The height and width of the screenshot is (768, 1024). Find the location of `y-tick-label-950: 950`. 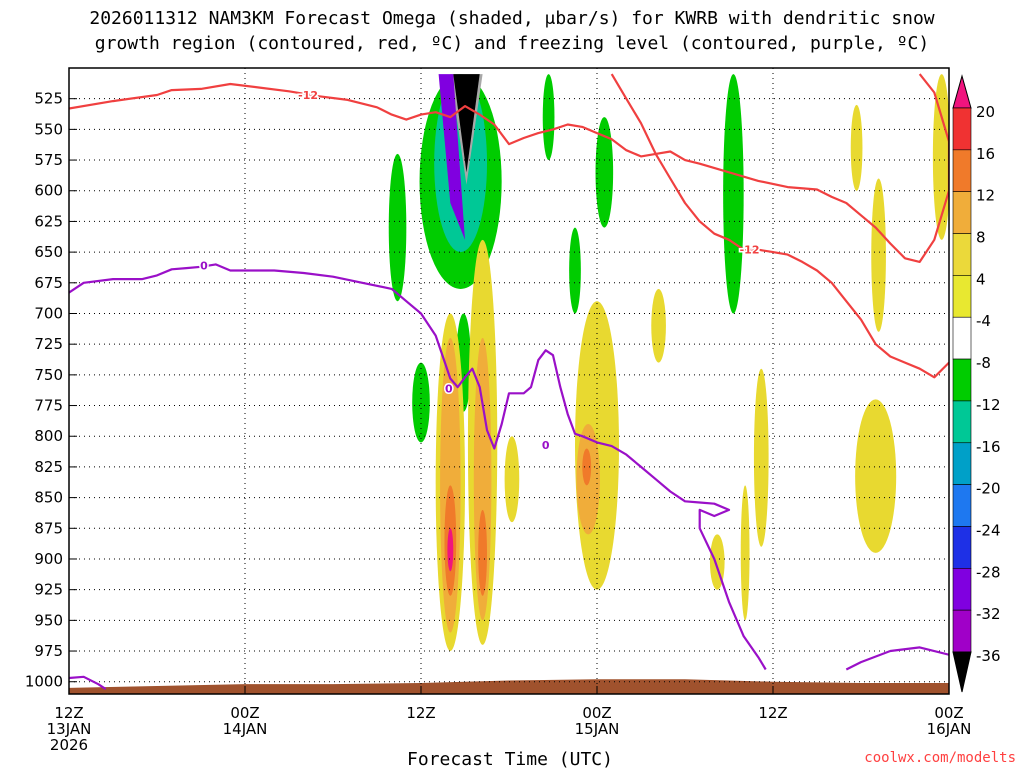

y-tick-label-950: 950 is located at coordinates (48, 620).